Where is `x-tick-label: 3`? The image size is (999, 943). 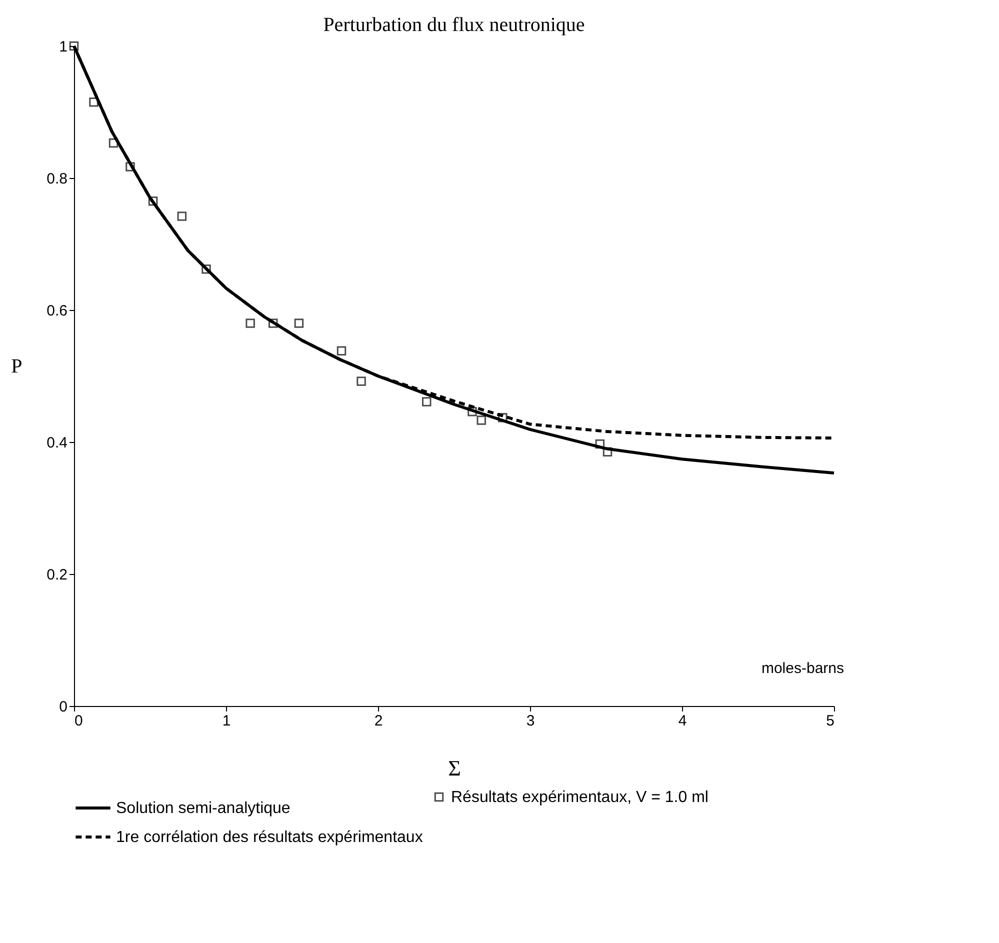 x-tick-label: 3 is located at coordinates (530, 721).